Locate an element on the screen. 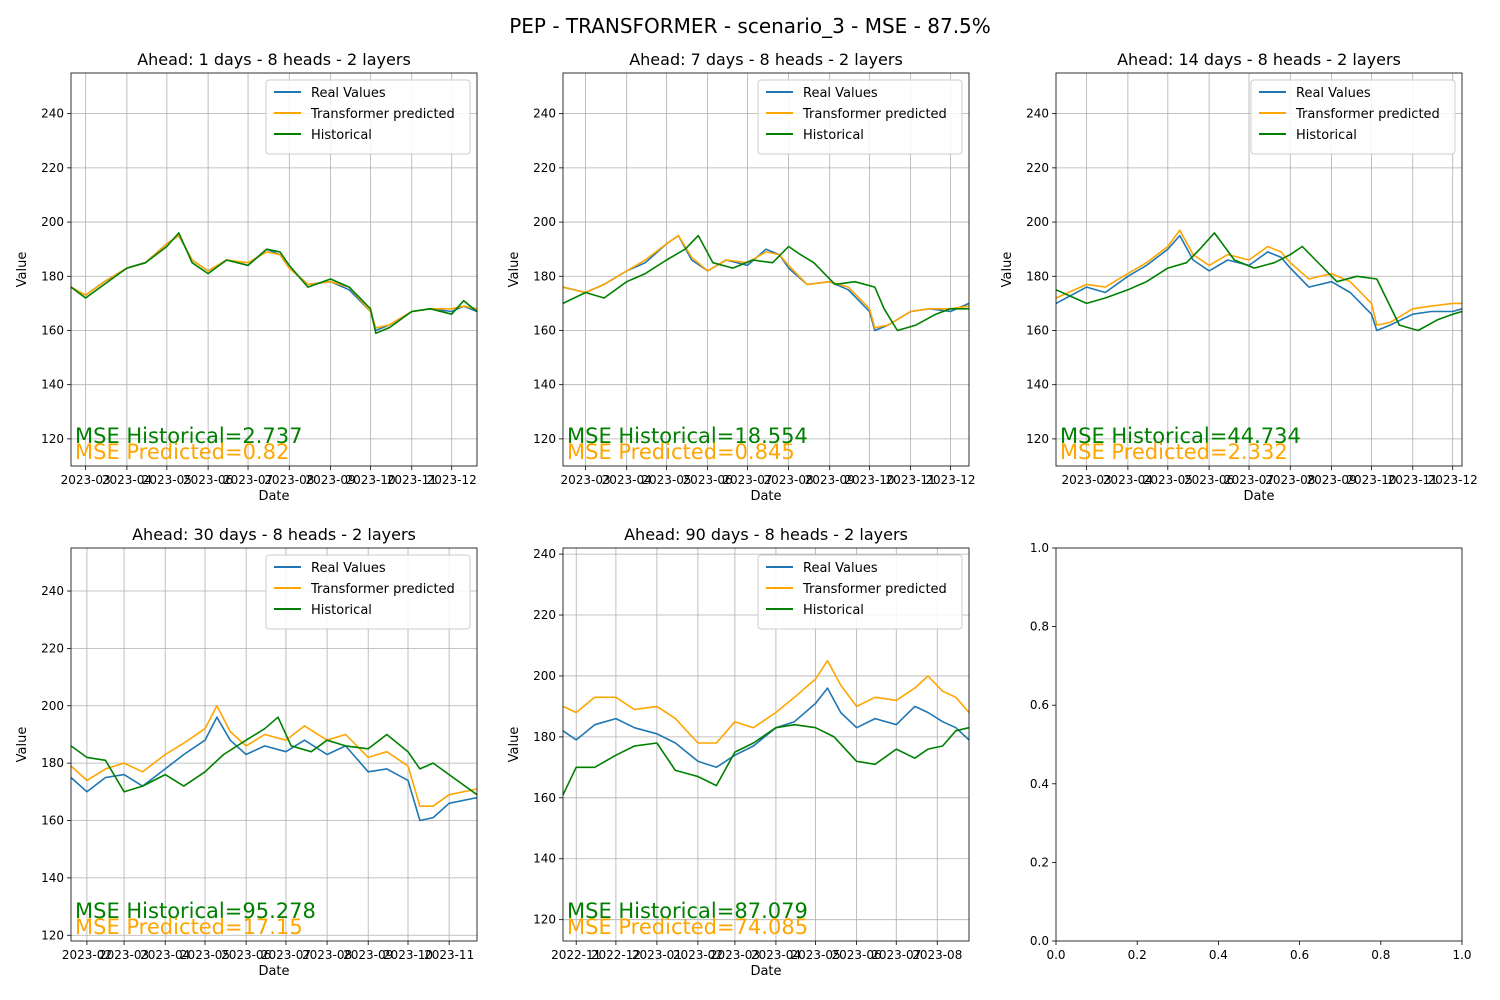 The image size is (1500, 1000). mse-historical-label: MSE Historical=95.278 is located at coordinates (195, 911).